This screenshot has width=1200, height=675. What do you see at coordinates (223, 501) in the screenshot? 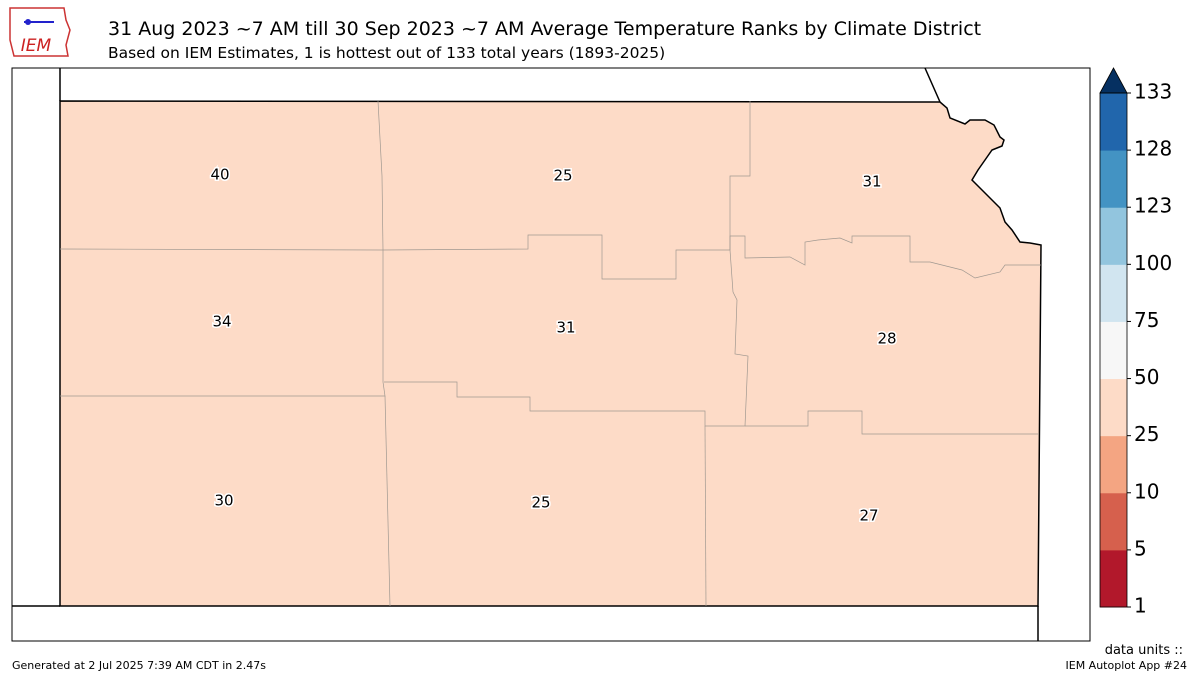
I see `district-label: 30` at bounding box center [223, 501].